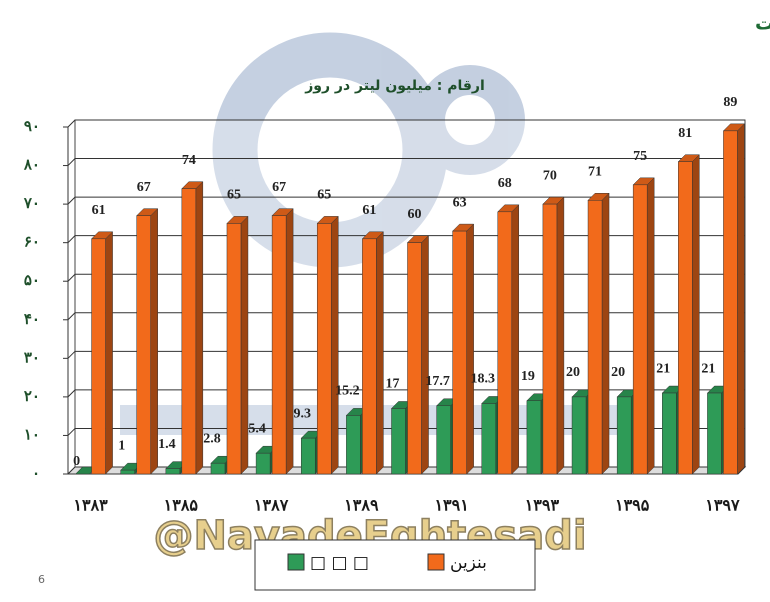 This screenshot has width=770, height=602. Describe the element at coordinates (181, 505) in the screenshot. I see `x-tick-label: ۱۳۸۵` at that location.